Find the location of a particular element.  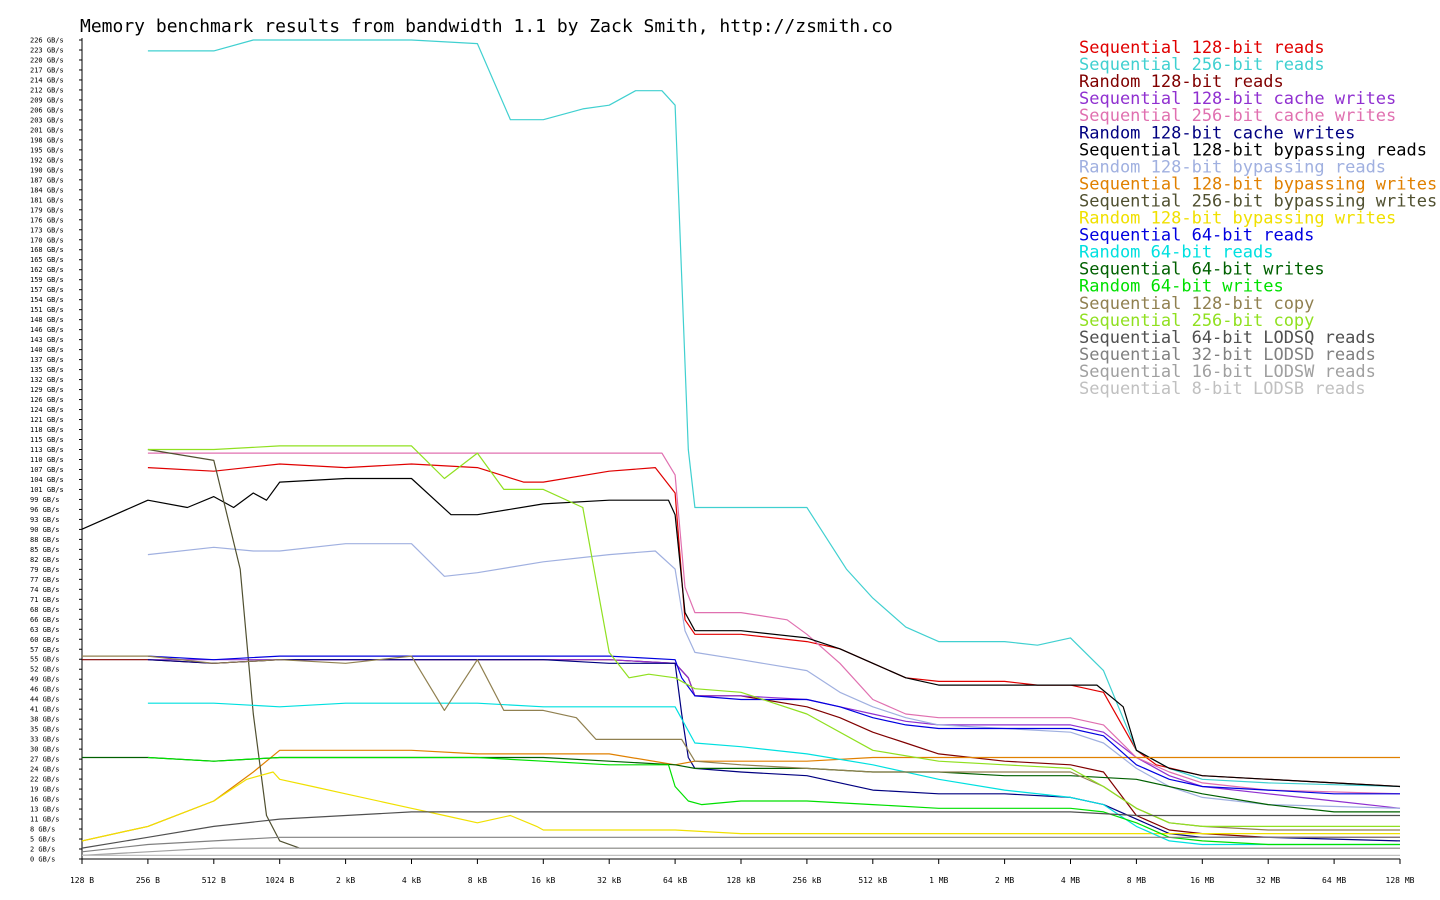

y-tick-label: 201 GB/s is located at coordinates (47, 130).